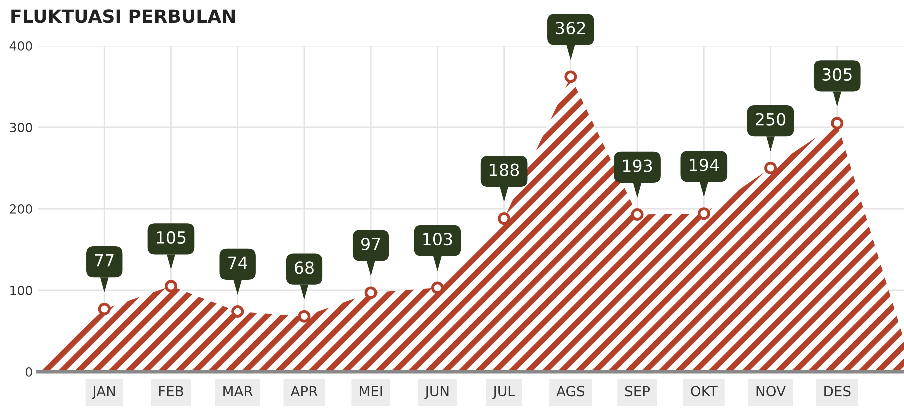 The height and width of the screenshot is (418, 904). I want to click on x-tick-label: NOV, so click(771, 391).